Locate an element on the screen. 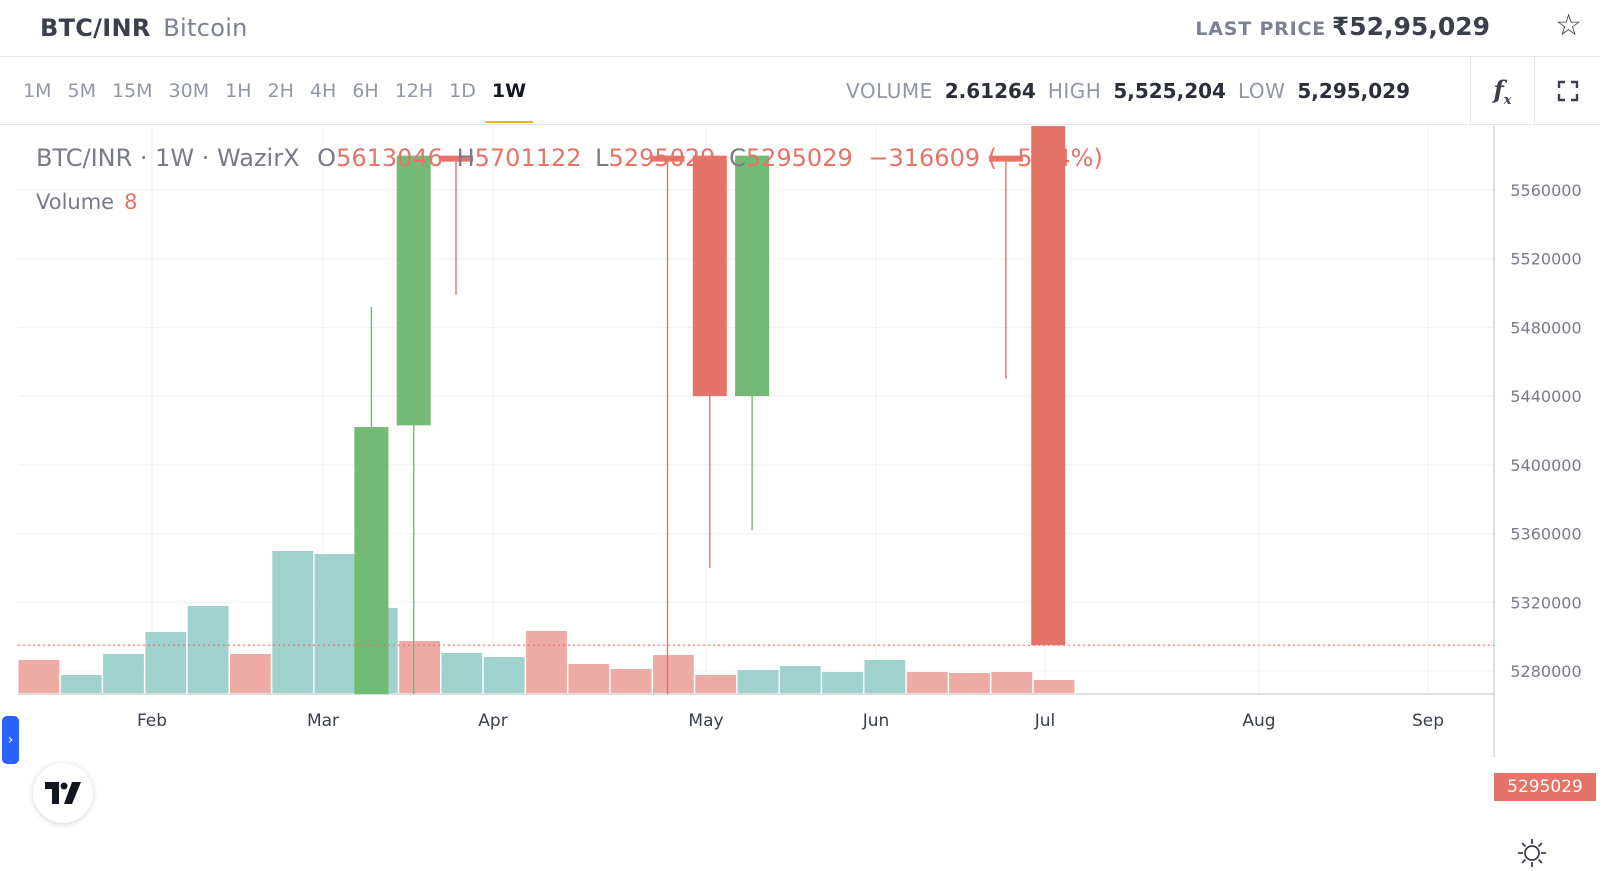 Image resolution: width=1600 pixels, height=871 pixels. interval-tab-1d: 1D is located at coordinates (462, 91).